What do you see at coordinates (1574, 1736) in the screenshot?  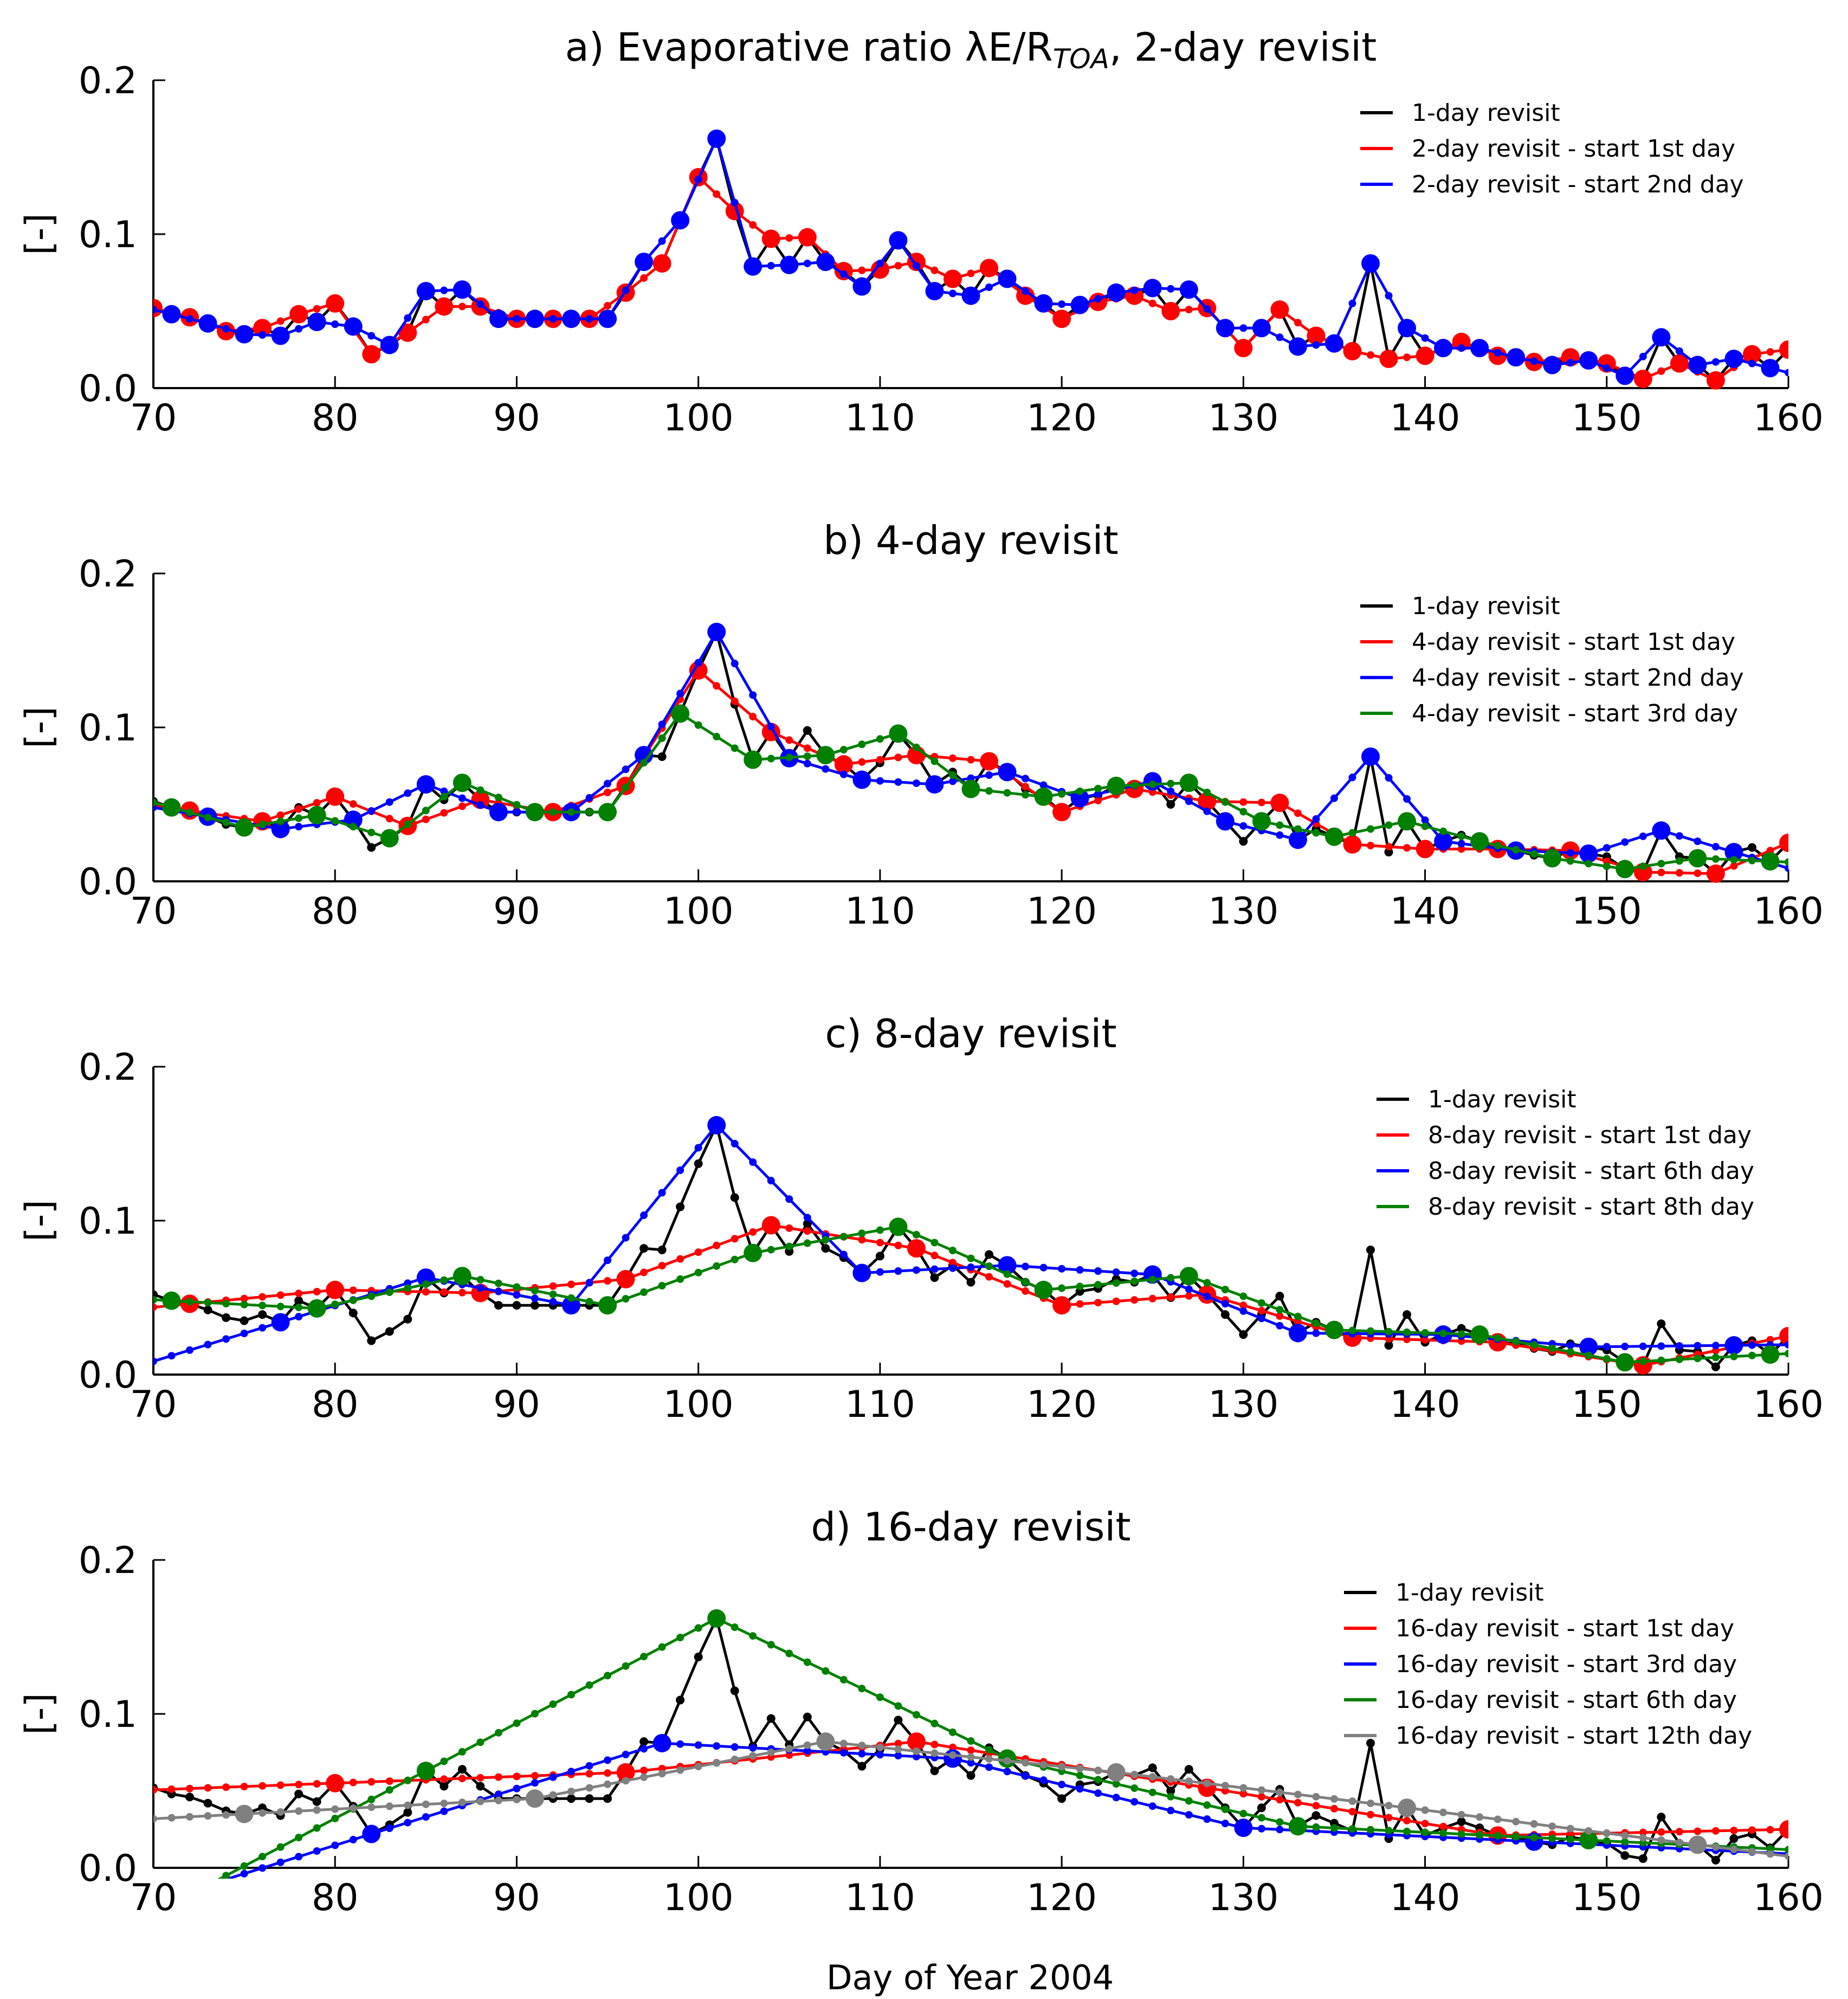 I see `legend-entry: 16-day revisit - start 12th day` at bounding box center [1574, 1736].